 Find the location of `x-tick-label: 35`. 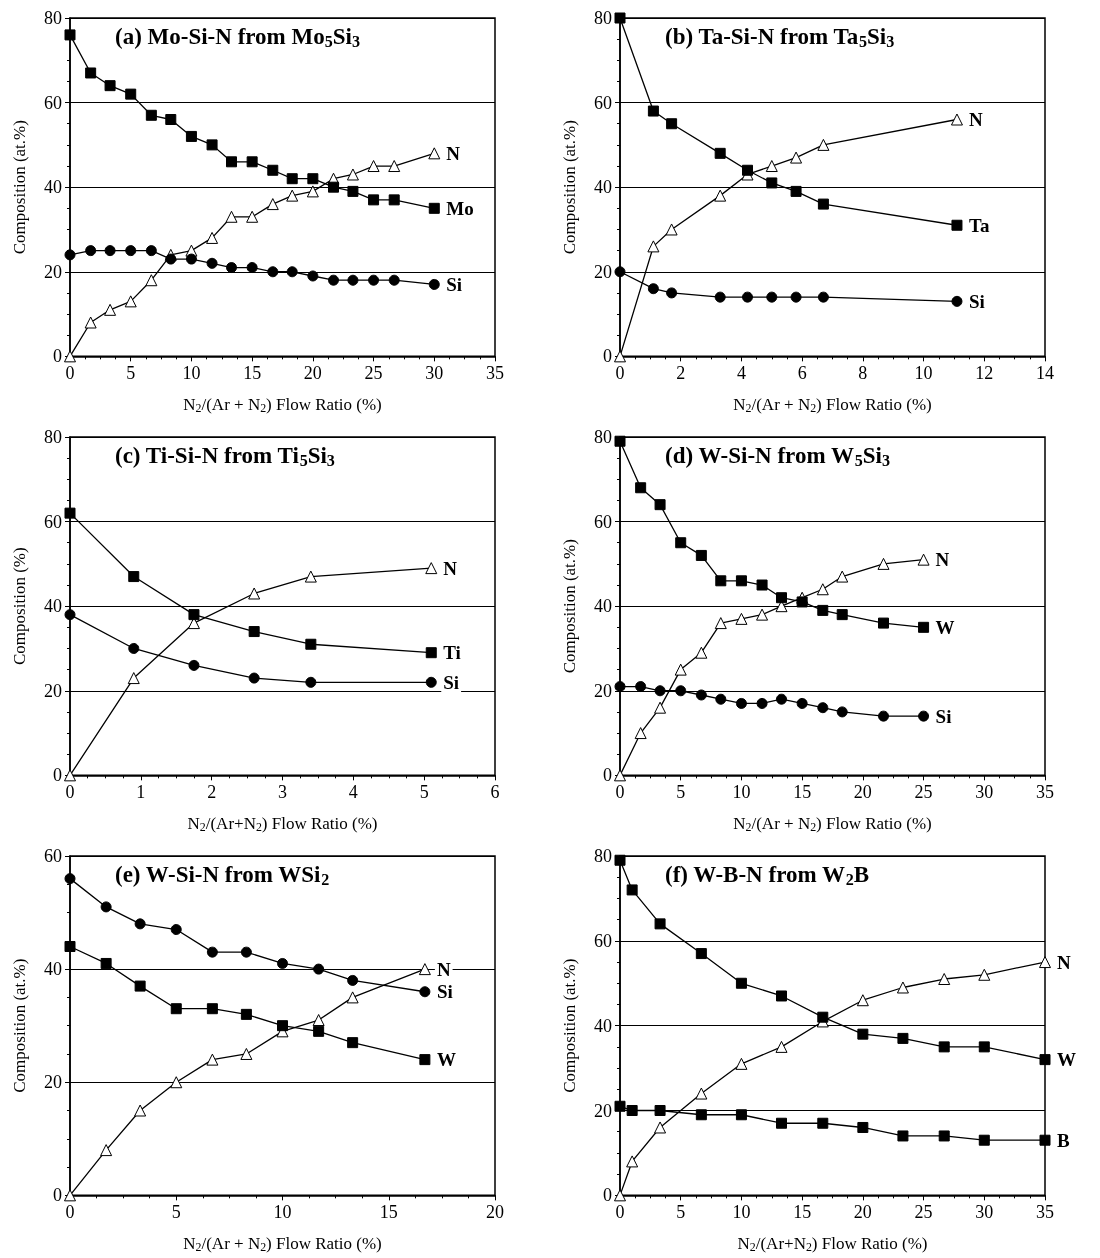

x-tick-label: 35 is located at coordinates (495, 373).